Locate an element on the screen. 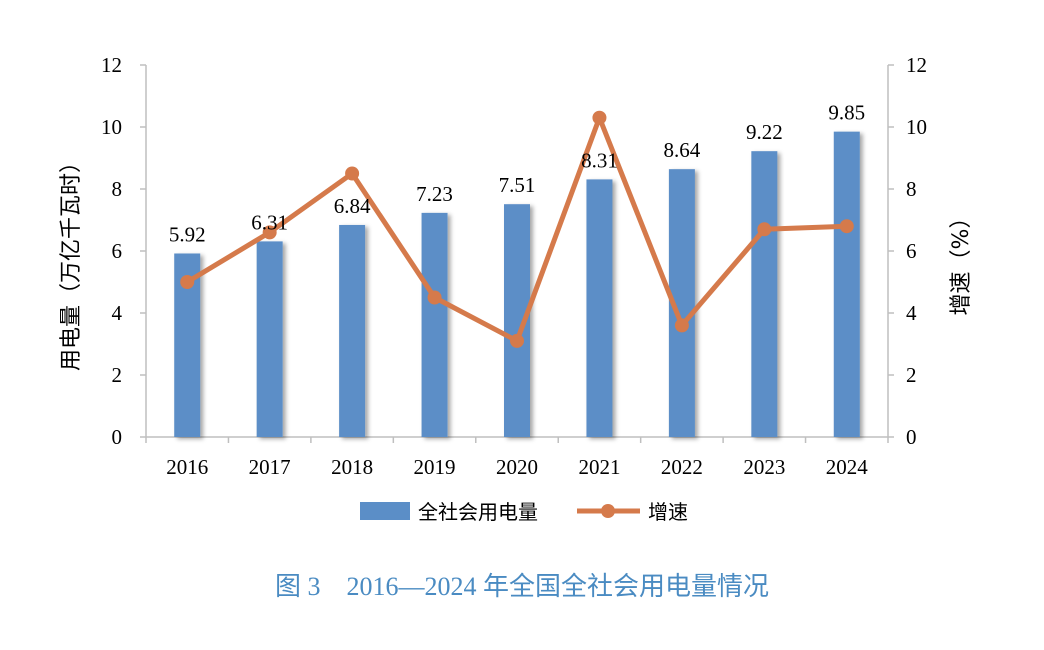 The image size is (1044, 650). bar-value-label: 5.92 is located at coordinates (187, 234).